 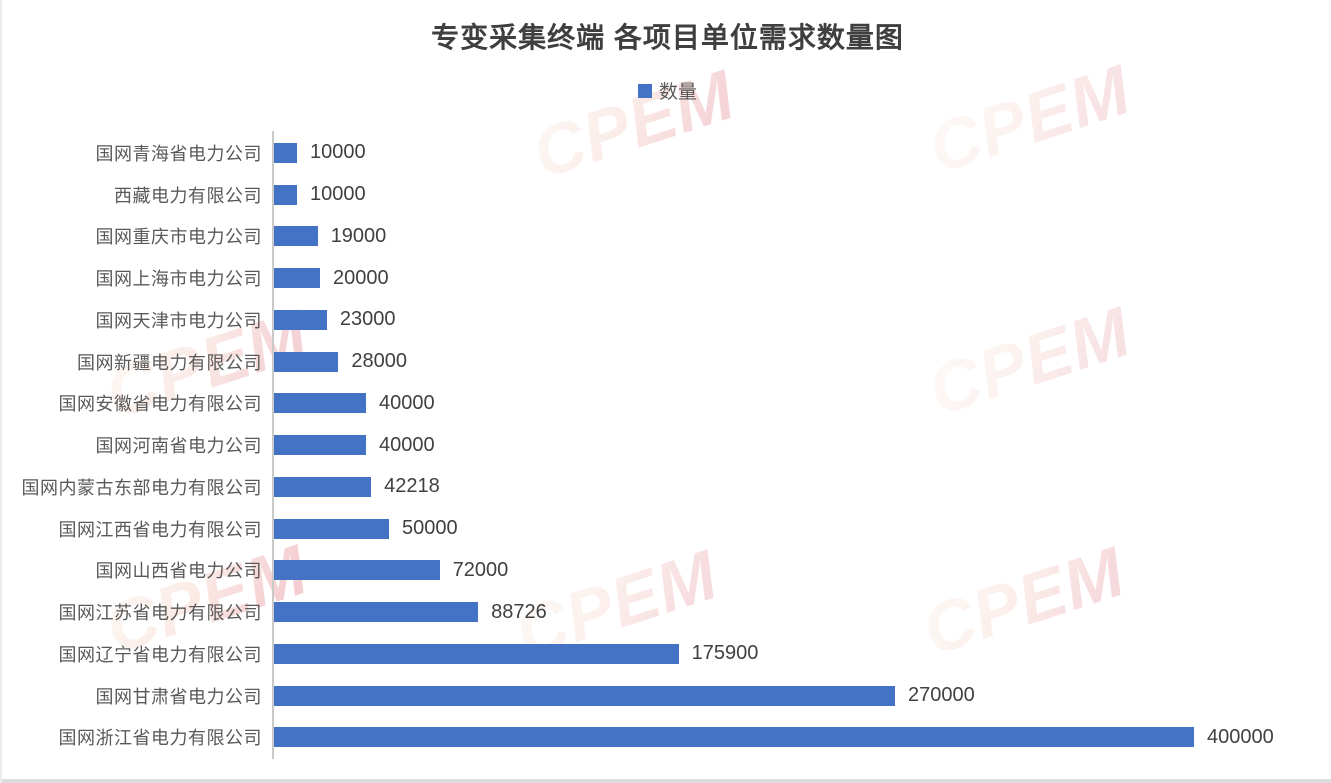 I want to click on bar-row: 国网浙江省电力有限公司 400000, so click(x=666, y=738).